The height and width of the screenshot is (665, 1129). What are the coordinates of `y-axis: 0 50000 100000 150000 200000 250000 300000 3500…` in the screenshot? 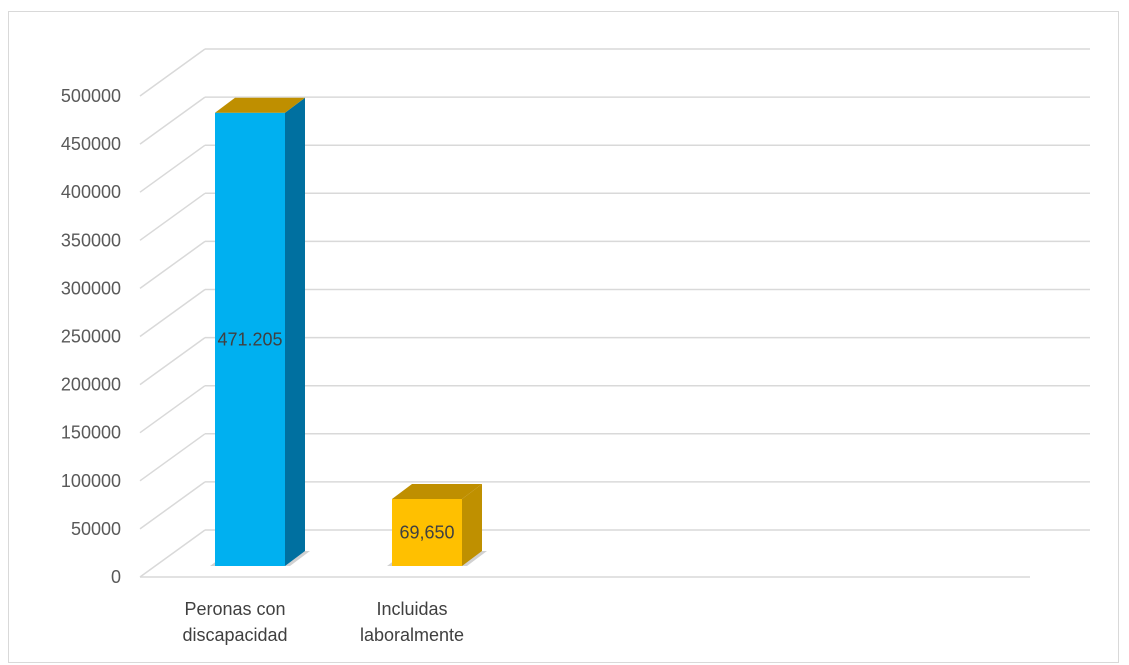 It's located at (91, 336).